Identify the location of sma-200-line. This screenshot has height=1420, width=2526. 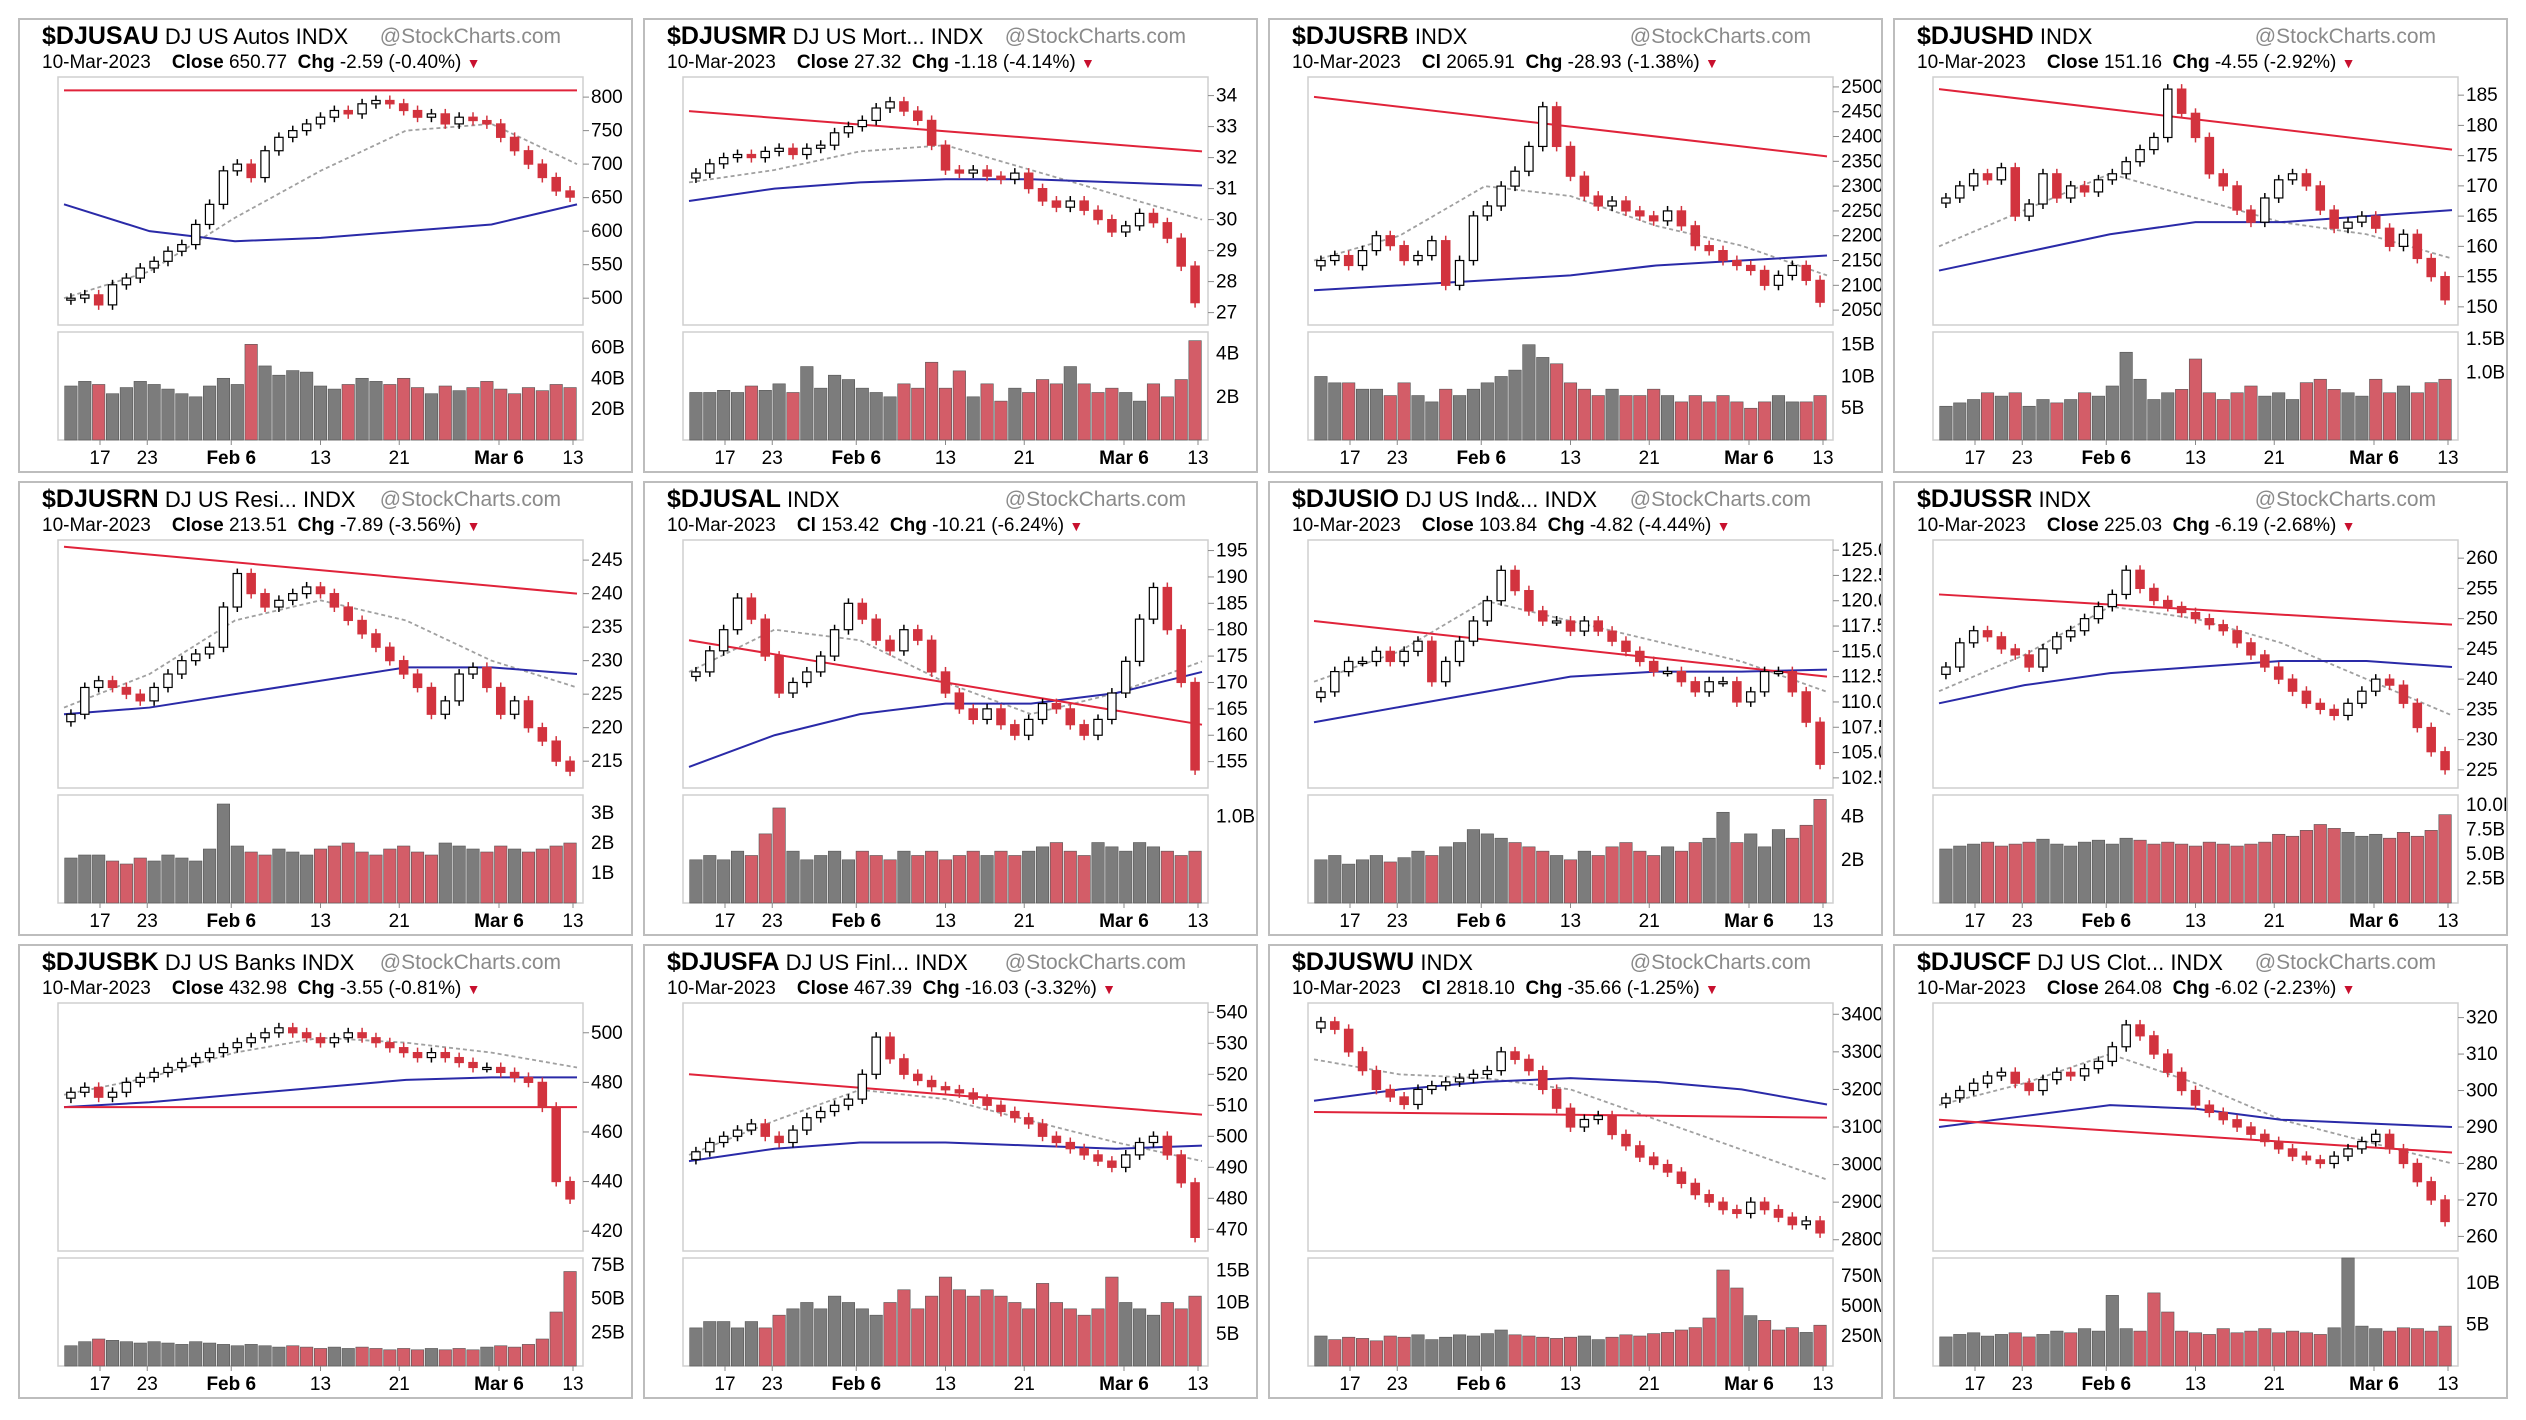
(945, 131).